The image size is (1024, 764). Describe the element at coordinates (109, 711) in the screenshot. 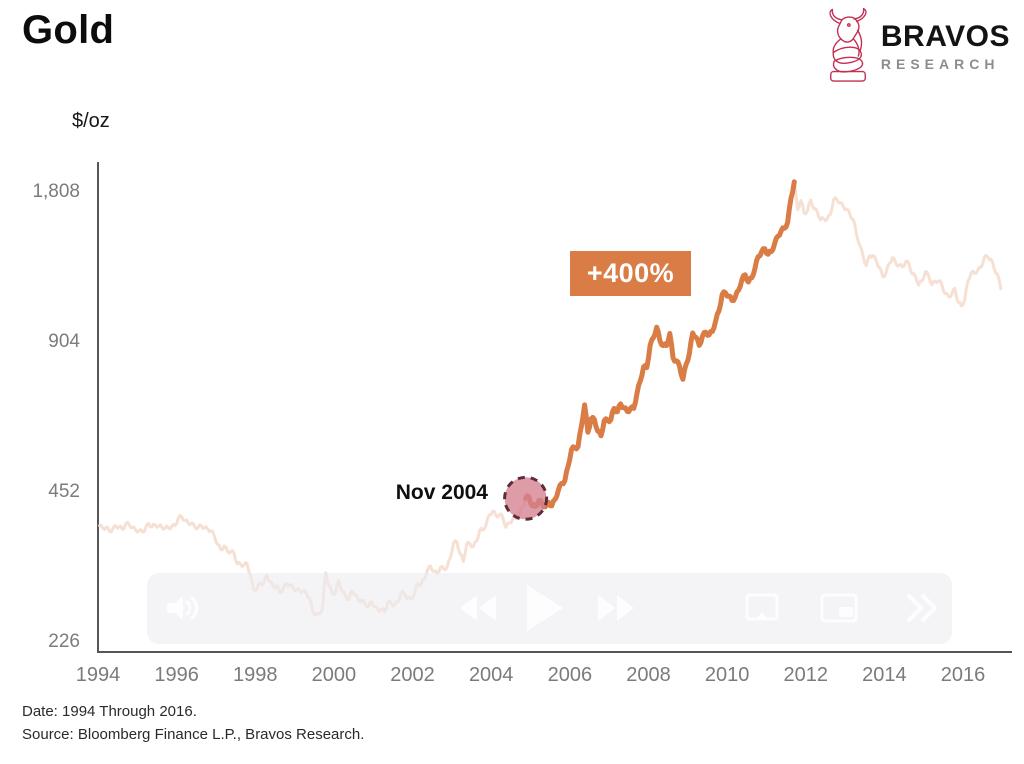

I see `footnote-date: Date: 1994 Through 2016.` at that location.